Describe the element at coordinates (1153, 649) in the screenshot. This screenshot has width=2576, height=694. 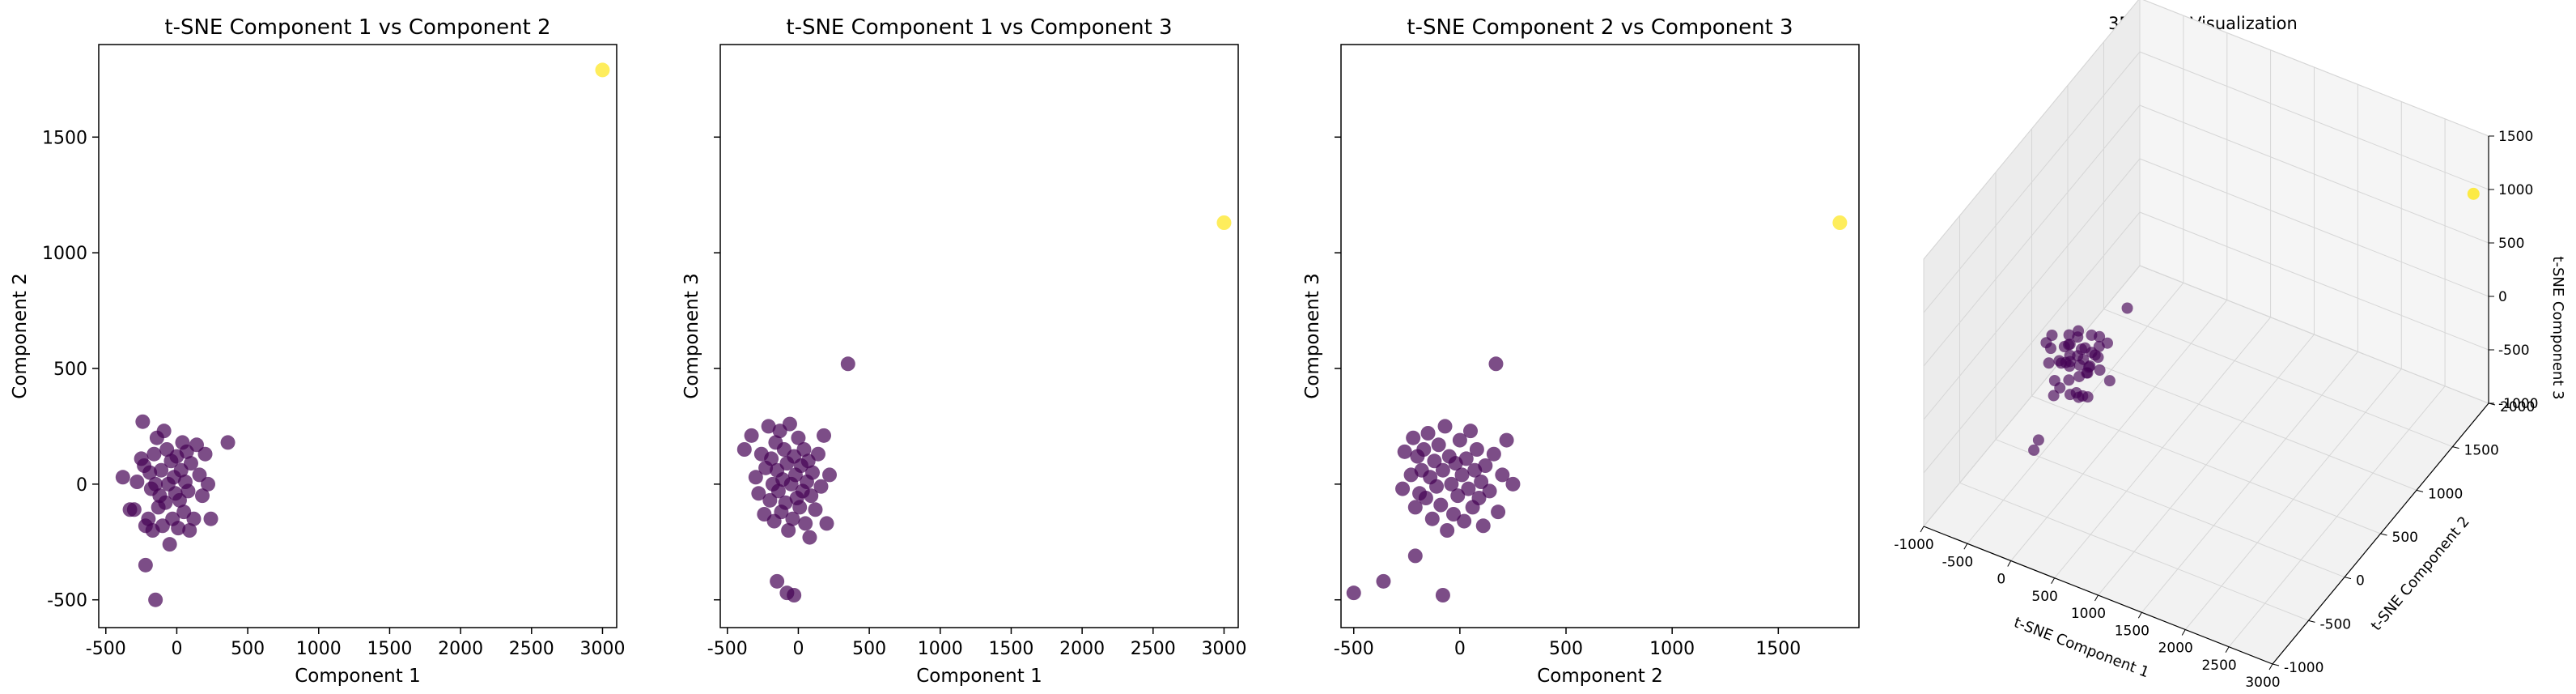
I see `x-tick-label: 2500` at that location.